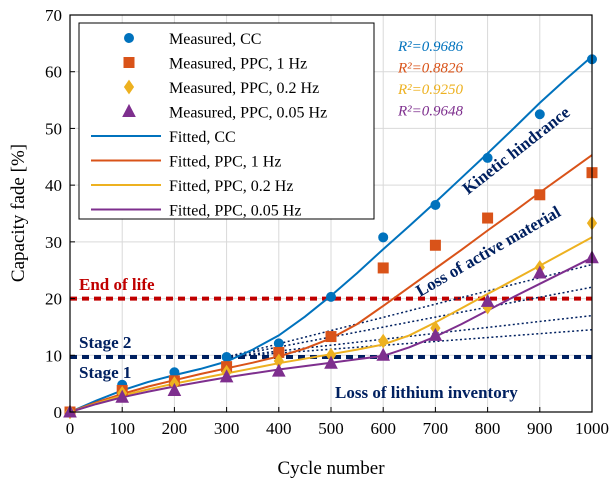 This screenshot has height=483, width=614. What do you see at coordinates (53, 355) in the screenshot?
I see `y-tick-label: 10` at bounding box center [53, 355].